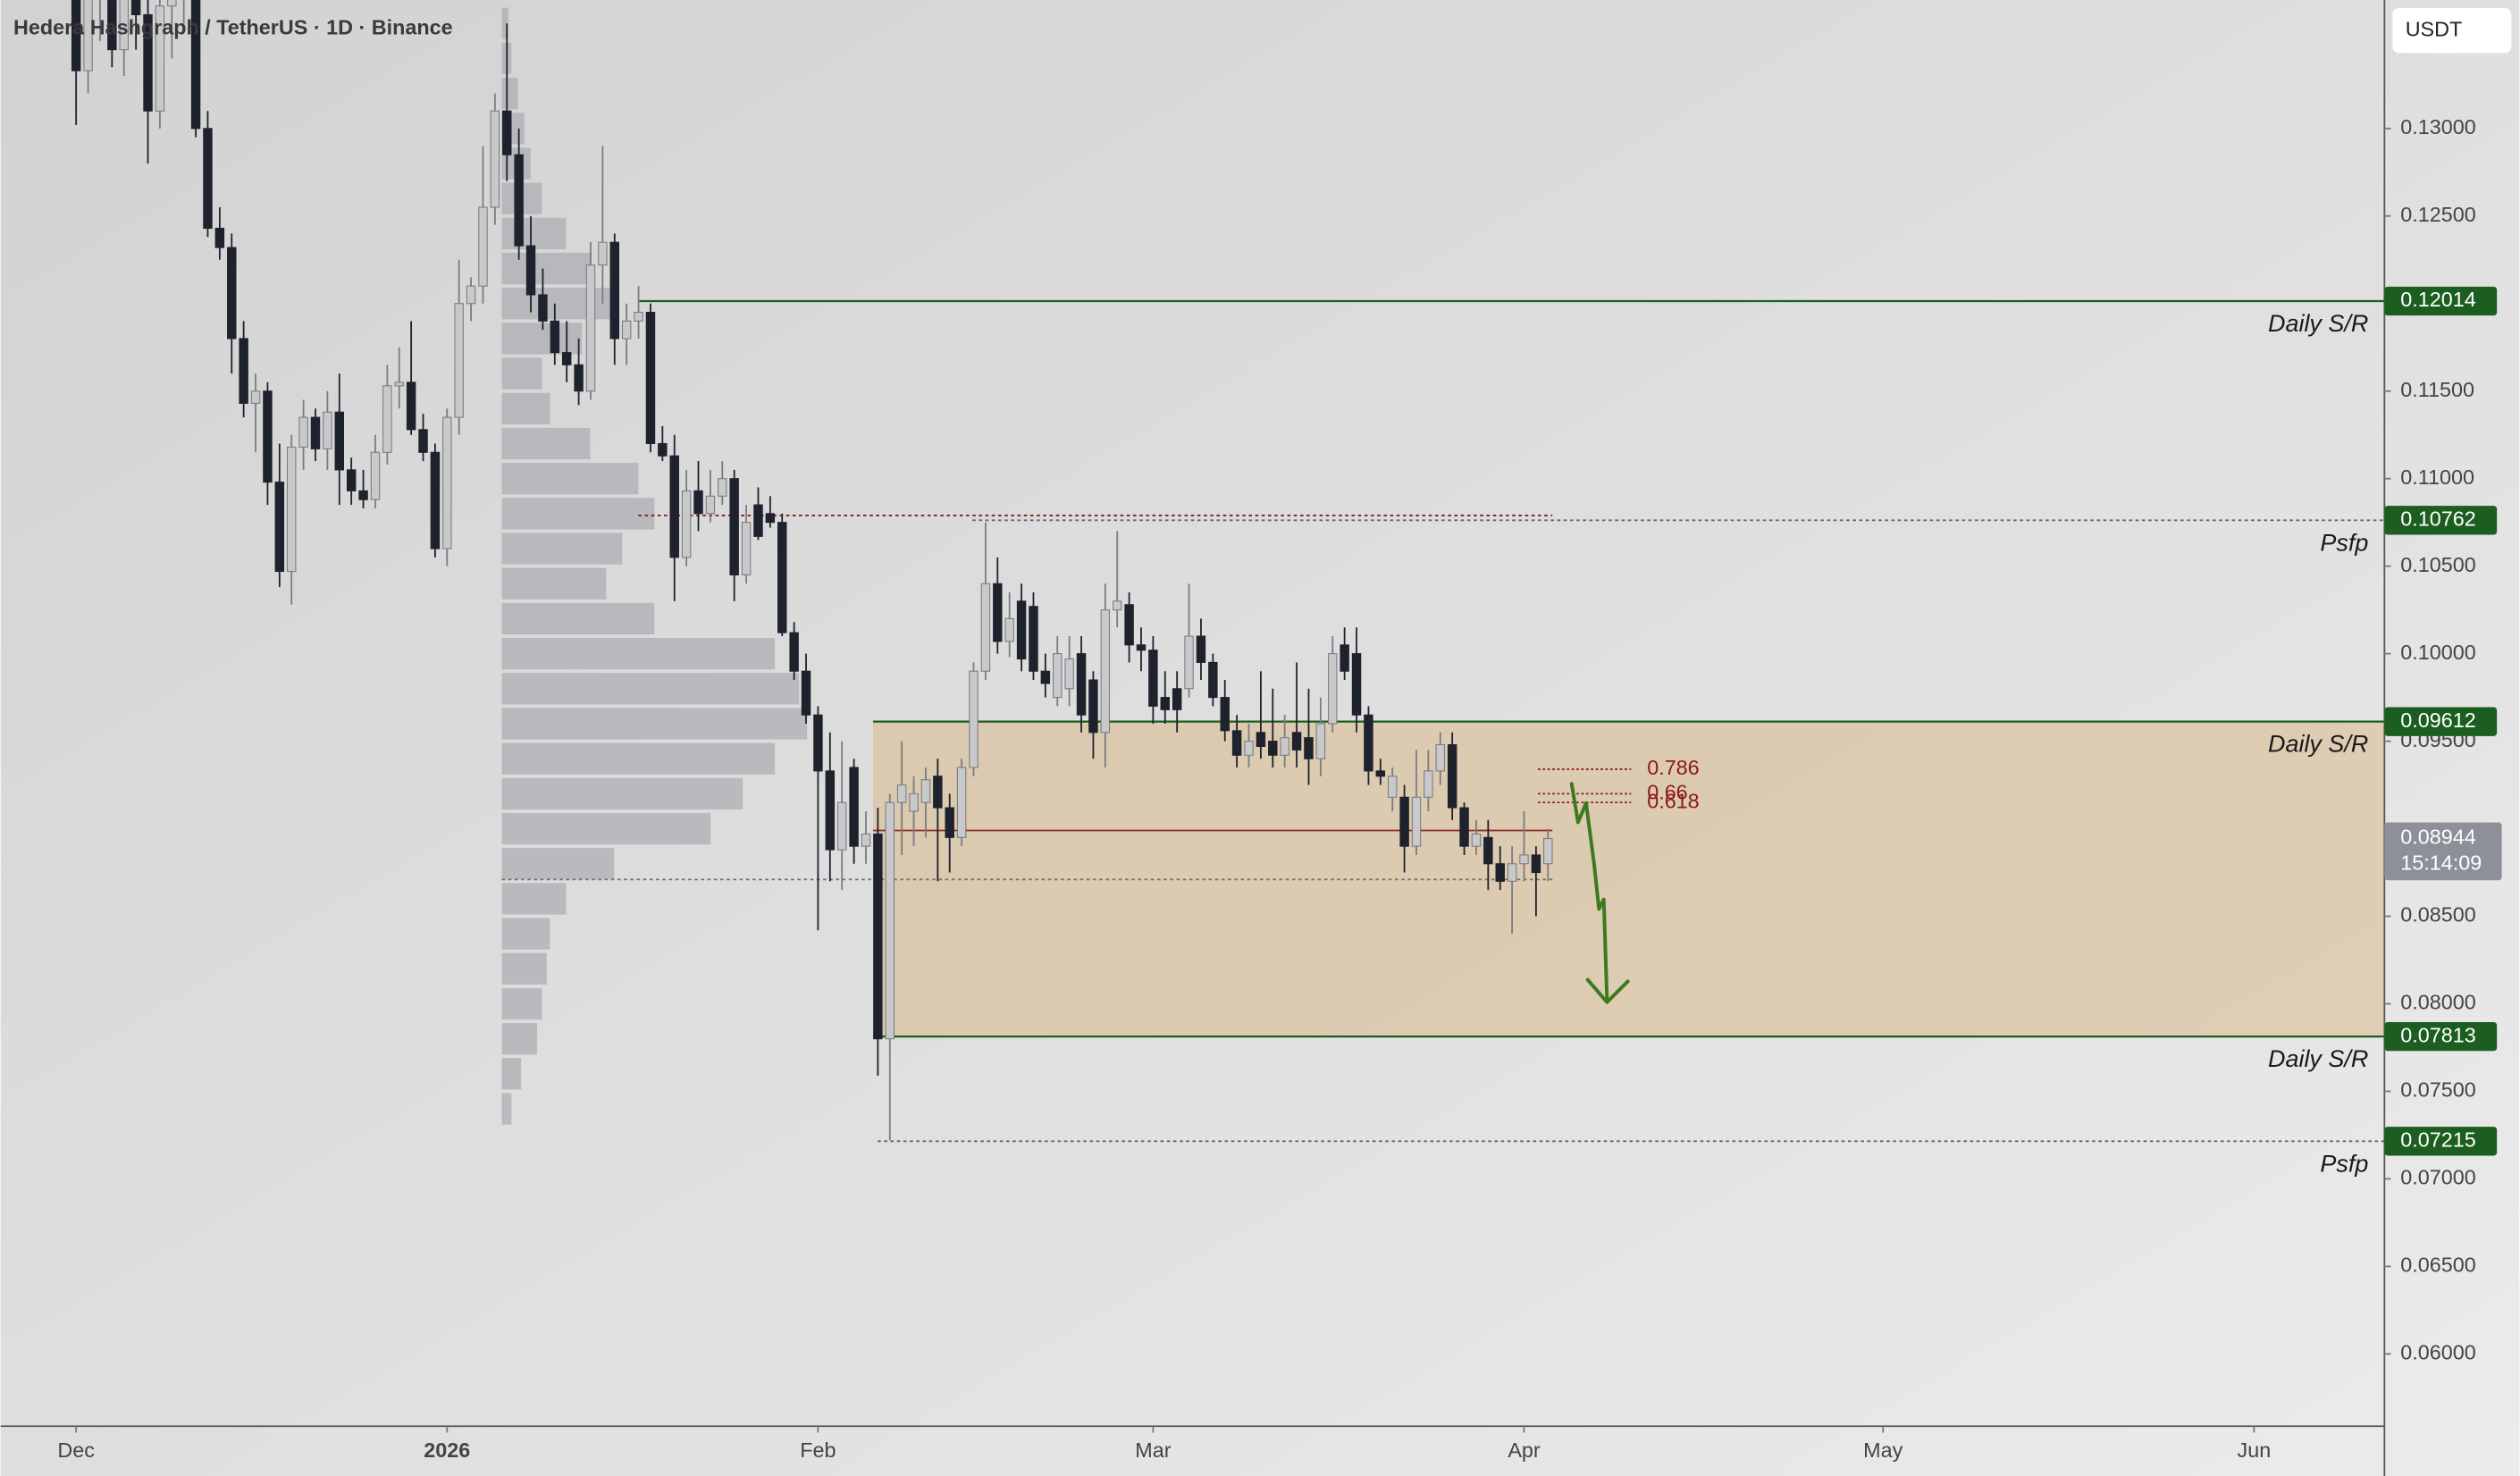 The width and height of the screenshot is (2520, 1476). I want to click on countdown-label: 15:14:09, so click(2441, 862).